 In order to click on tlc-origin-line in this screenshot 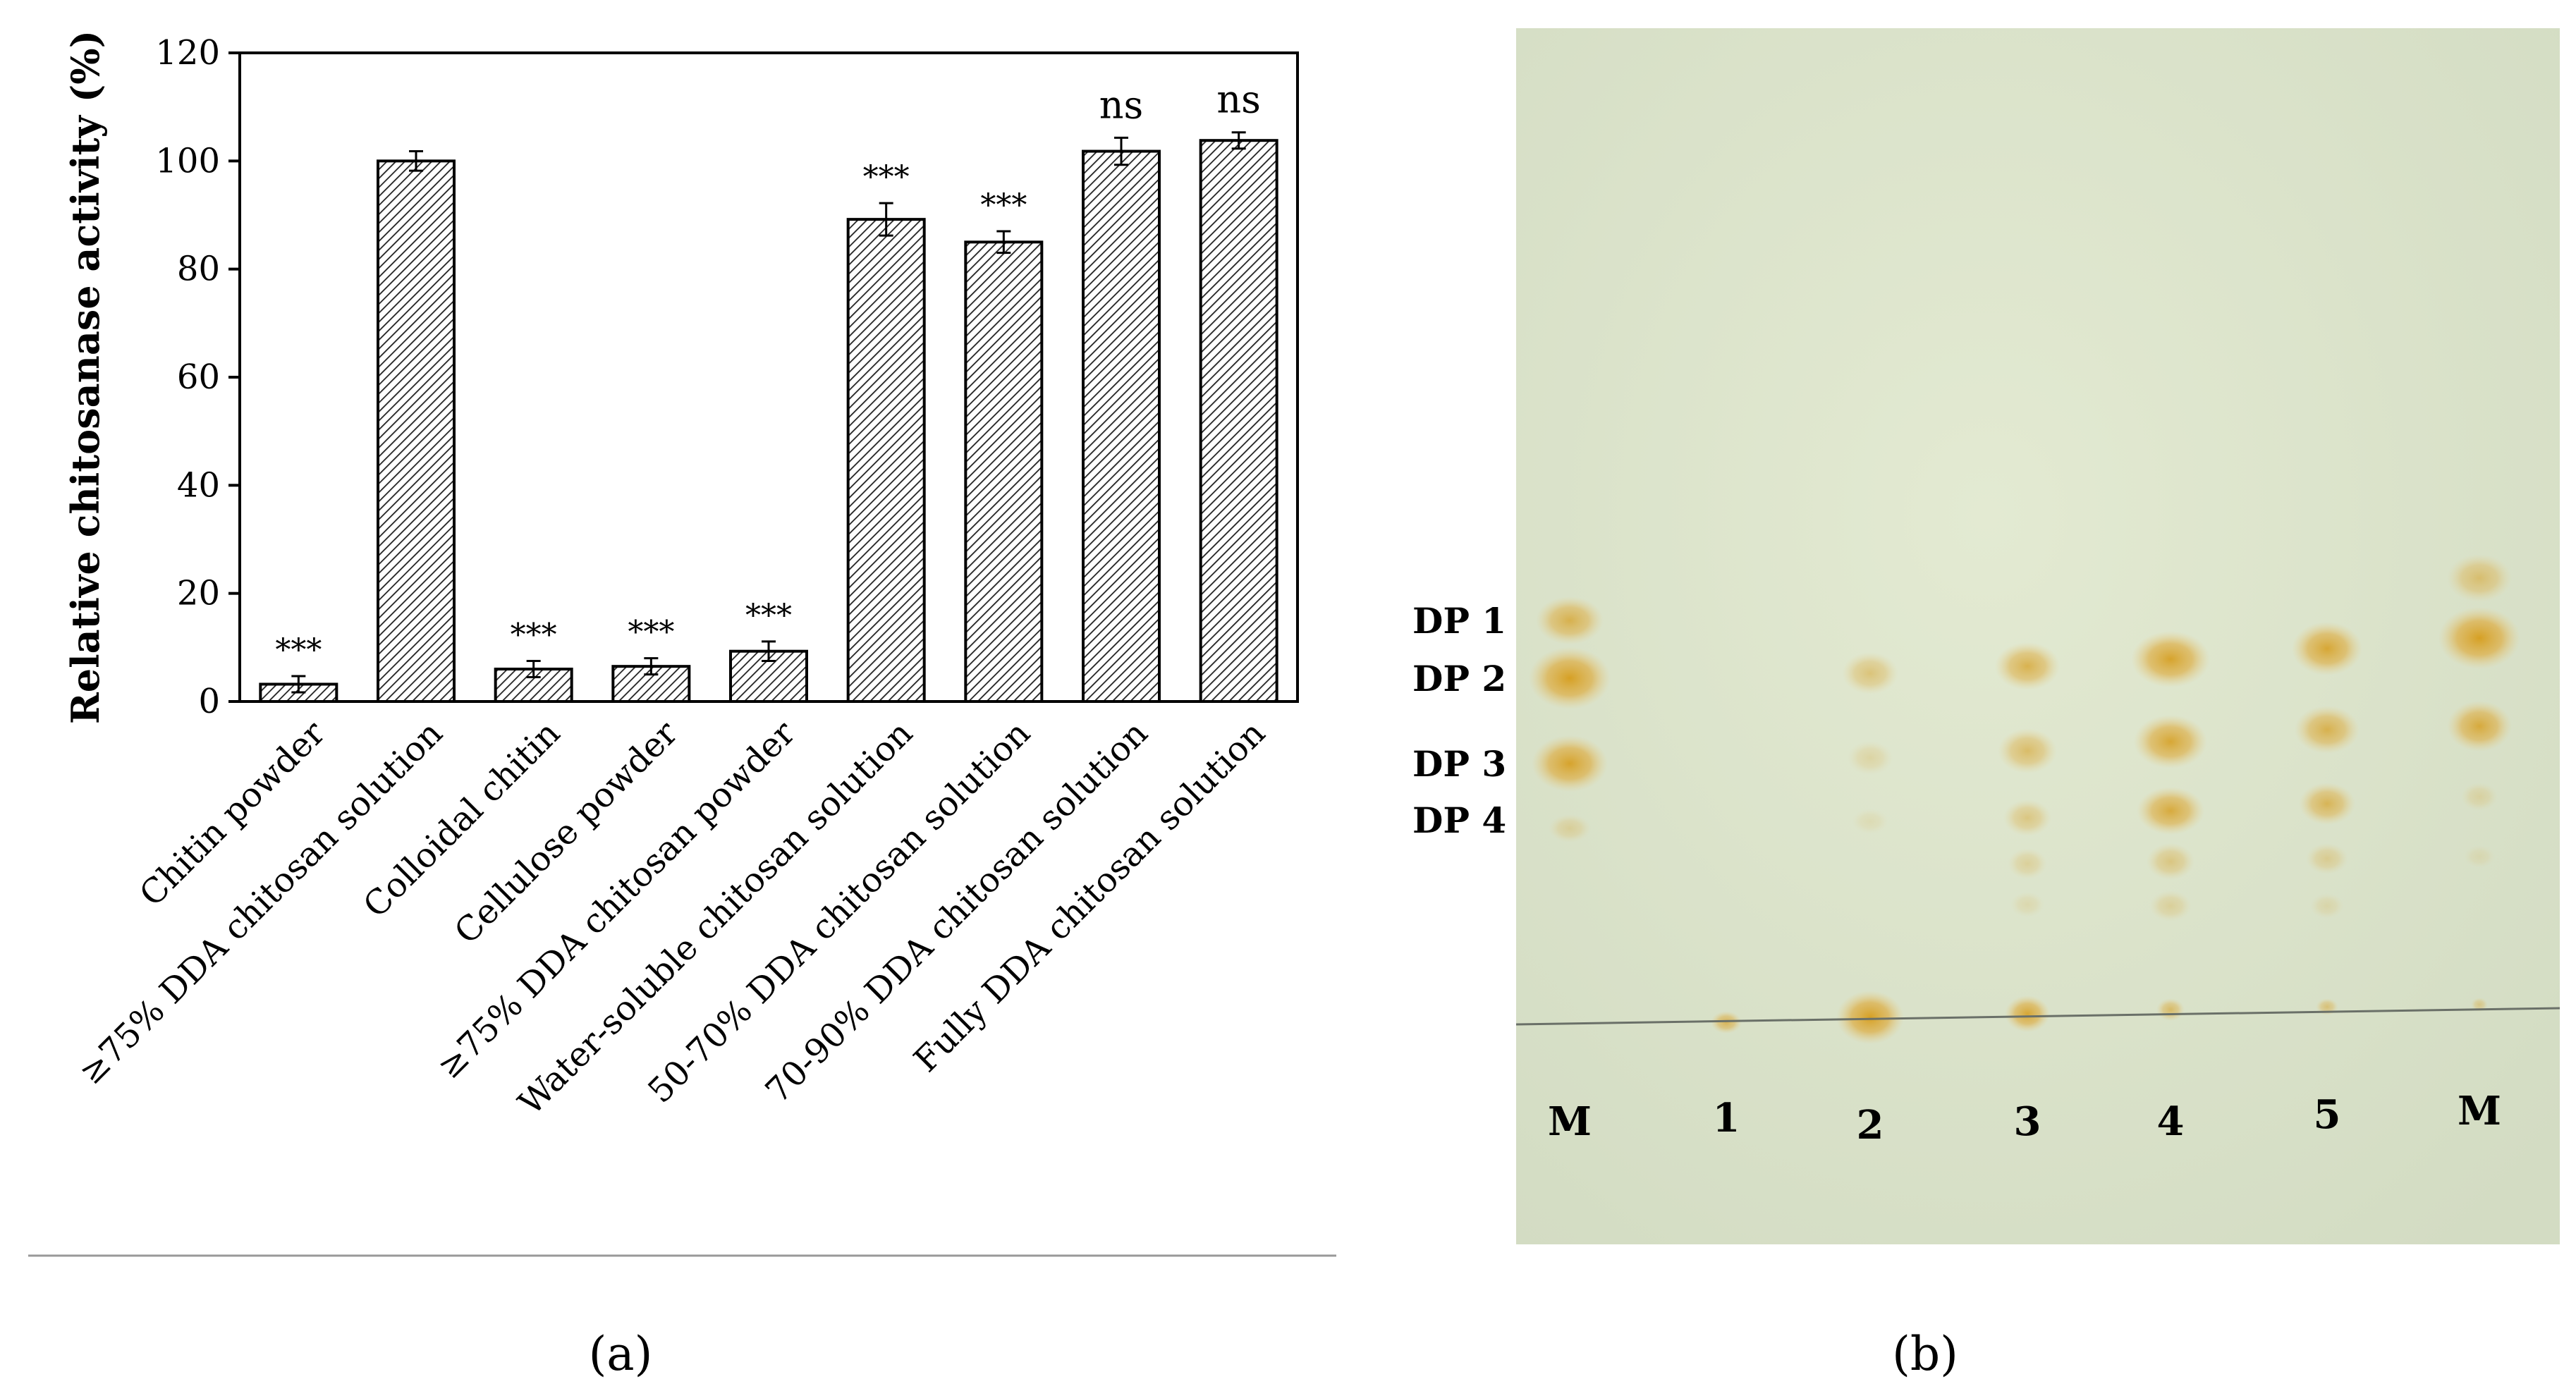, I will do `click(2038, 1017)`.